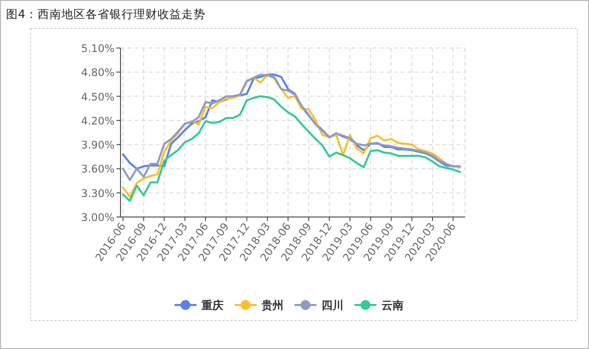 This screenshot has width=589, height=349. What do you see at coordinates (106, 14) in the screenshot?
I see `chart-title: 图4：西南地区各省银行理财收益走势` at bounding box center [106, 14].